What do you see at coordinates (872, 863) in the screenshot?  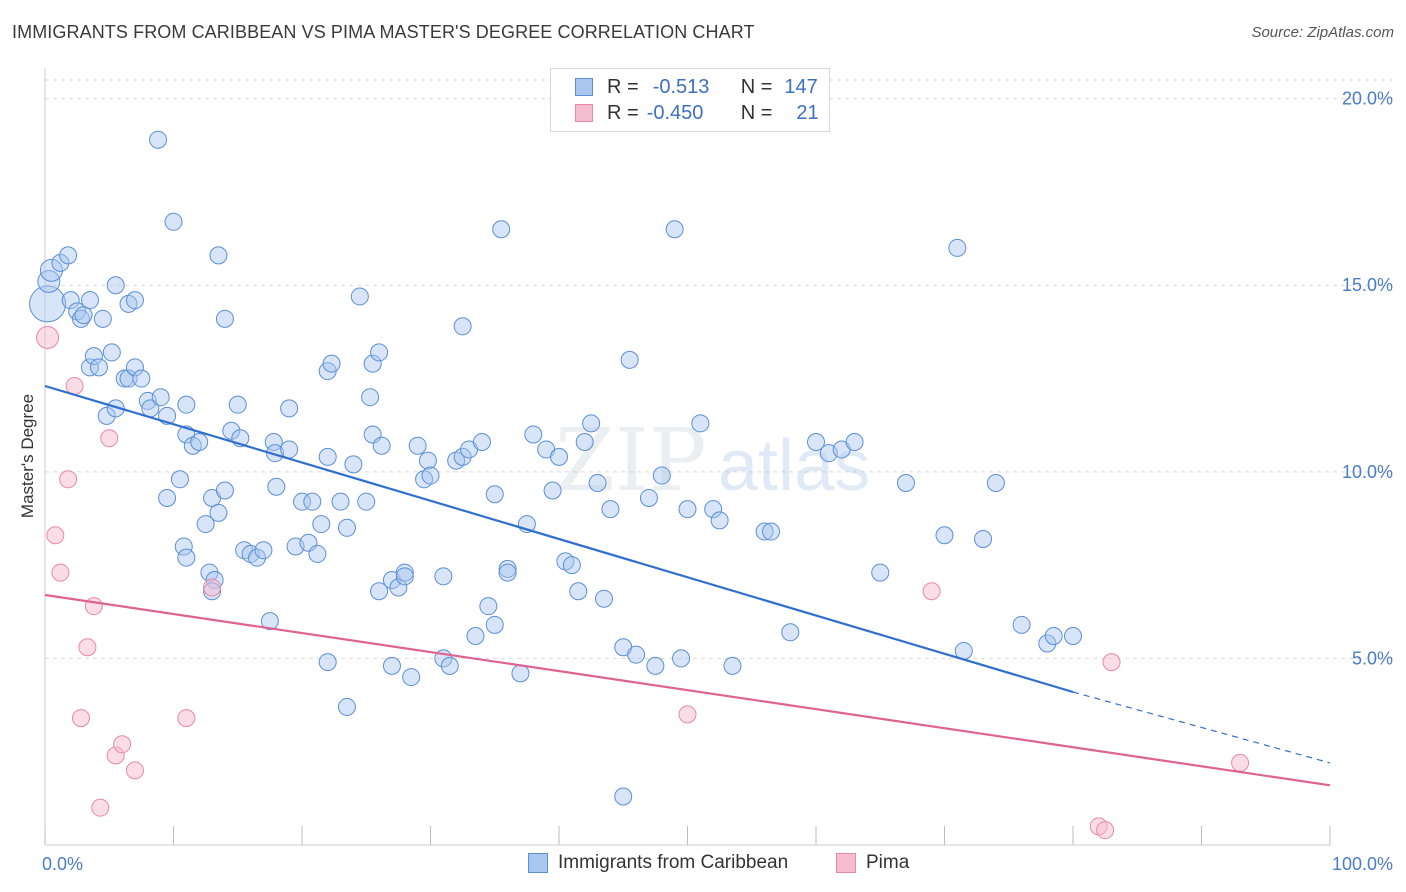 I see `legend-item-pima: Pima` at bounding box center [872, 863].